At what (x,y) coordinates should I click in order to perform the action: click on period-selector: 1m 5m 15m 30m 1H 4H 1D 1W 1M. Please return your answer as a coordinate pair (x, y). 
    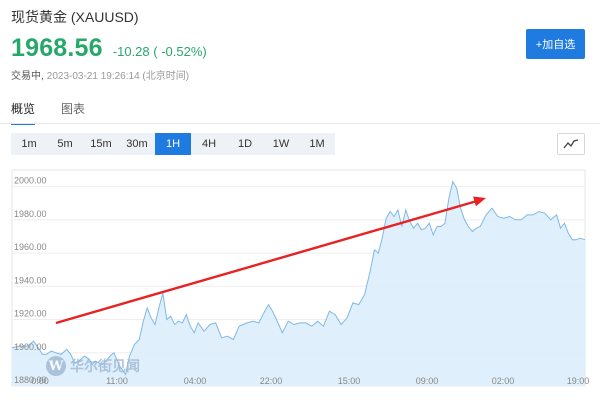
    Looking at the image, I should click on (173, 144).